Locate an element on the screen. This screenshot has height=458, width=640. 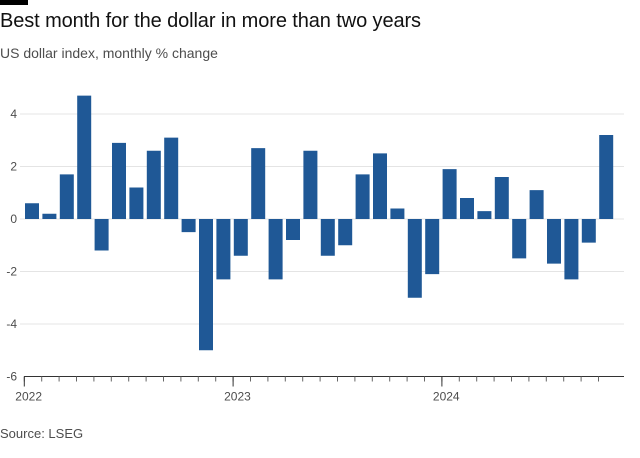
bar-mar-2023 is located at coordinates (275, 249).